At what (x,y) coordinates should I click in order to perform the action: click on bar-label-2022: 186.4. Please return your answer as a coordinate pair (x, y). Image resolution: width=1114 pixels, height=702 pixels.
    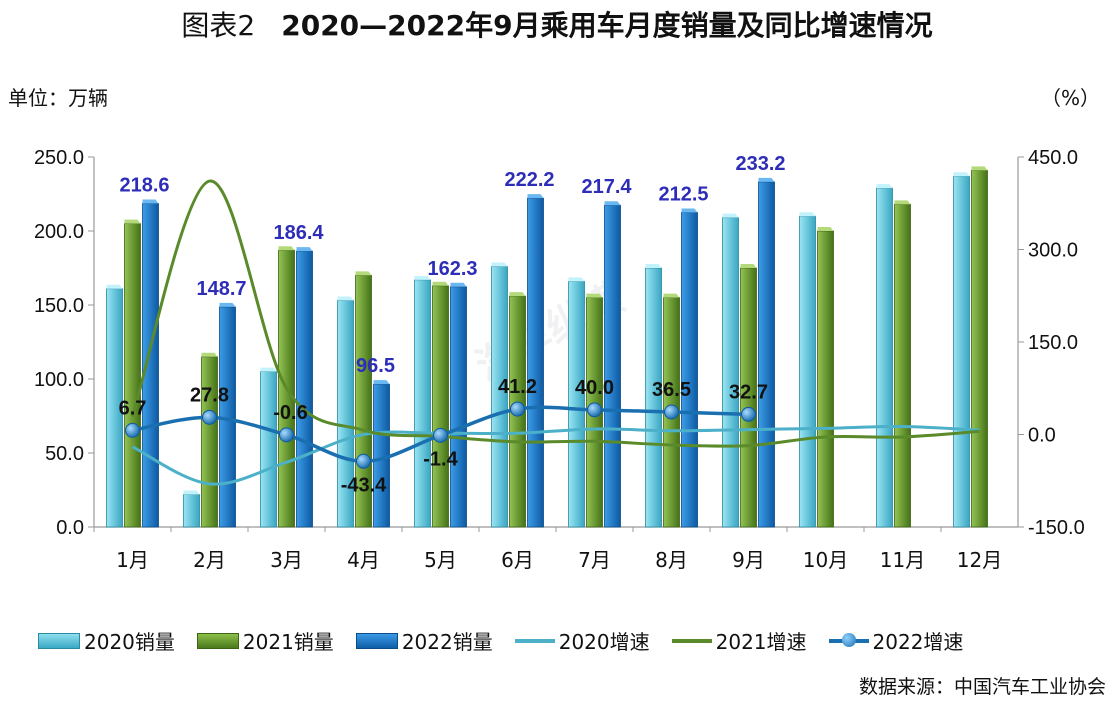
    Looking at the image, I should click on (298, 233).